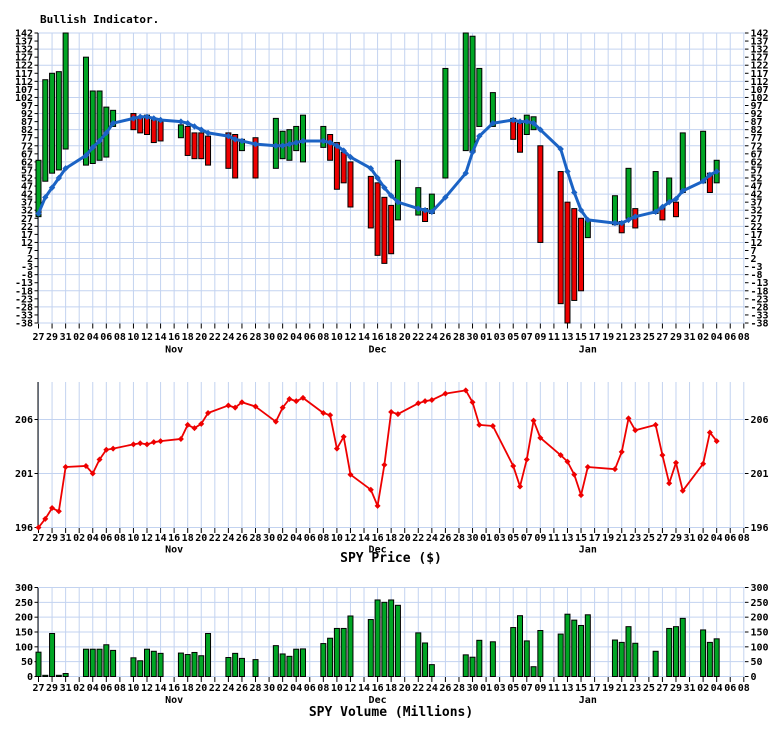  What do you see at coordinates (757, 122) in the screenshot?
I see `svg-text: 87` at bounding box center [757, 122].